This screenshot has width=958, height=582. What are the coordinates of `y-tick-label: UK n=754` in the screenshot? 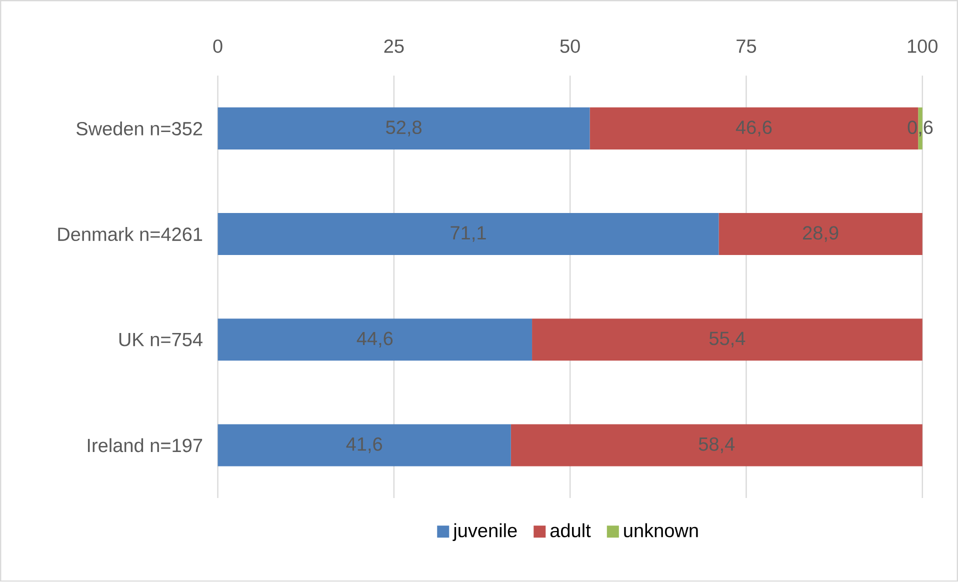 It's located at (160, 339).